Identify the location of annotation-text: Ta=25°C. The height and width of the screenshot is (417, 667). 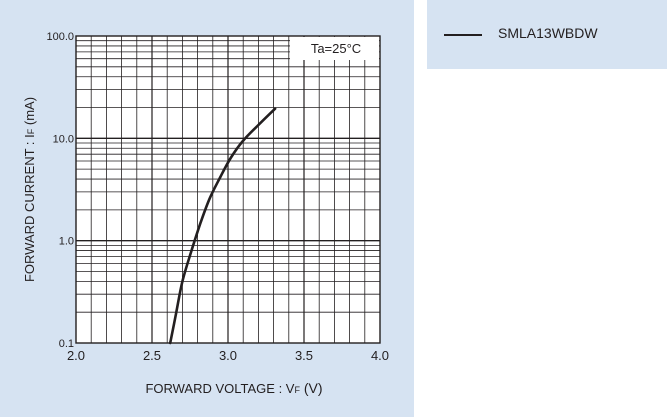
(336, 48).